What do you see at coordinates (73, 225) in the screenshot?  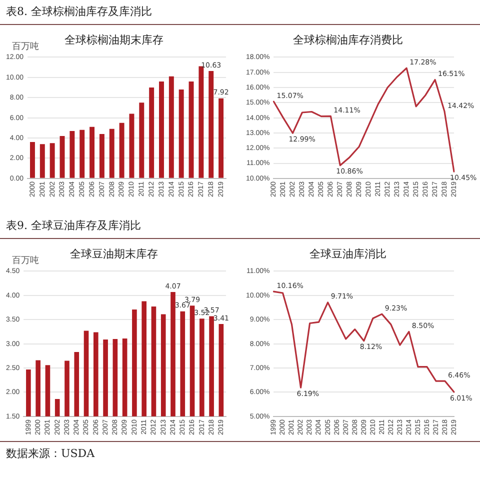 I see `text: 表9. 全球豆油库存及库消比` at bounding box center [73, 225].